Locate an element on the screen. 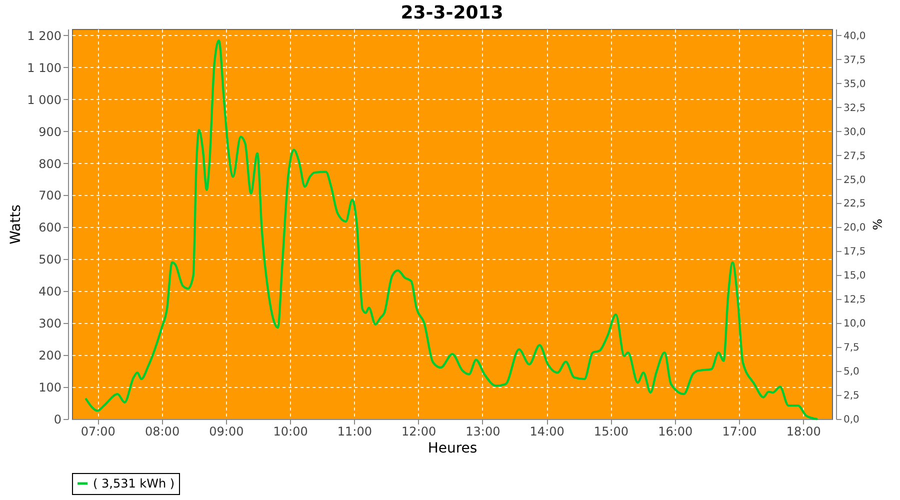 The width and height of the screenshot is (900, 500). y2-tick-label: 40,0 is located at coordinates (855, 36).